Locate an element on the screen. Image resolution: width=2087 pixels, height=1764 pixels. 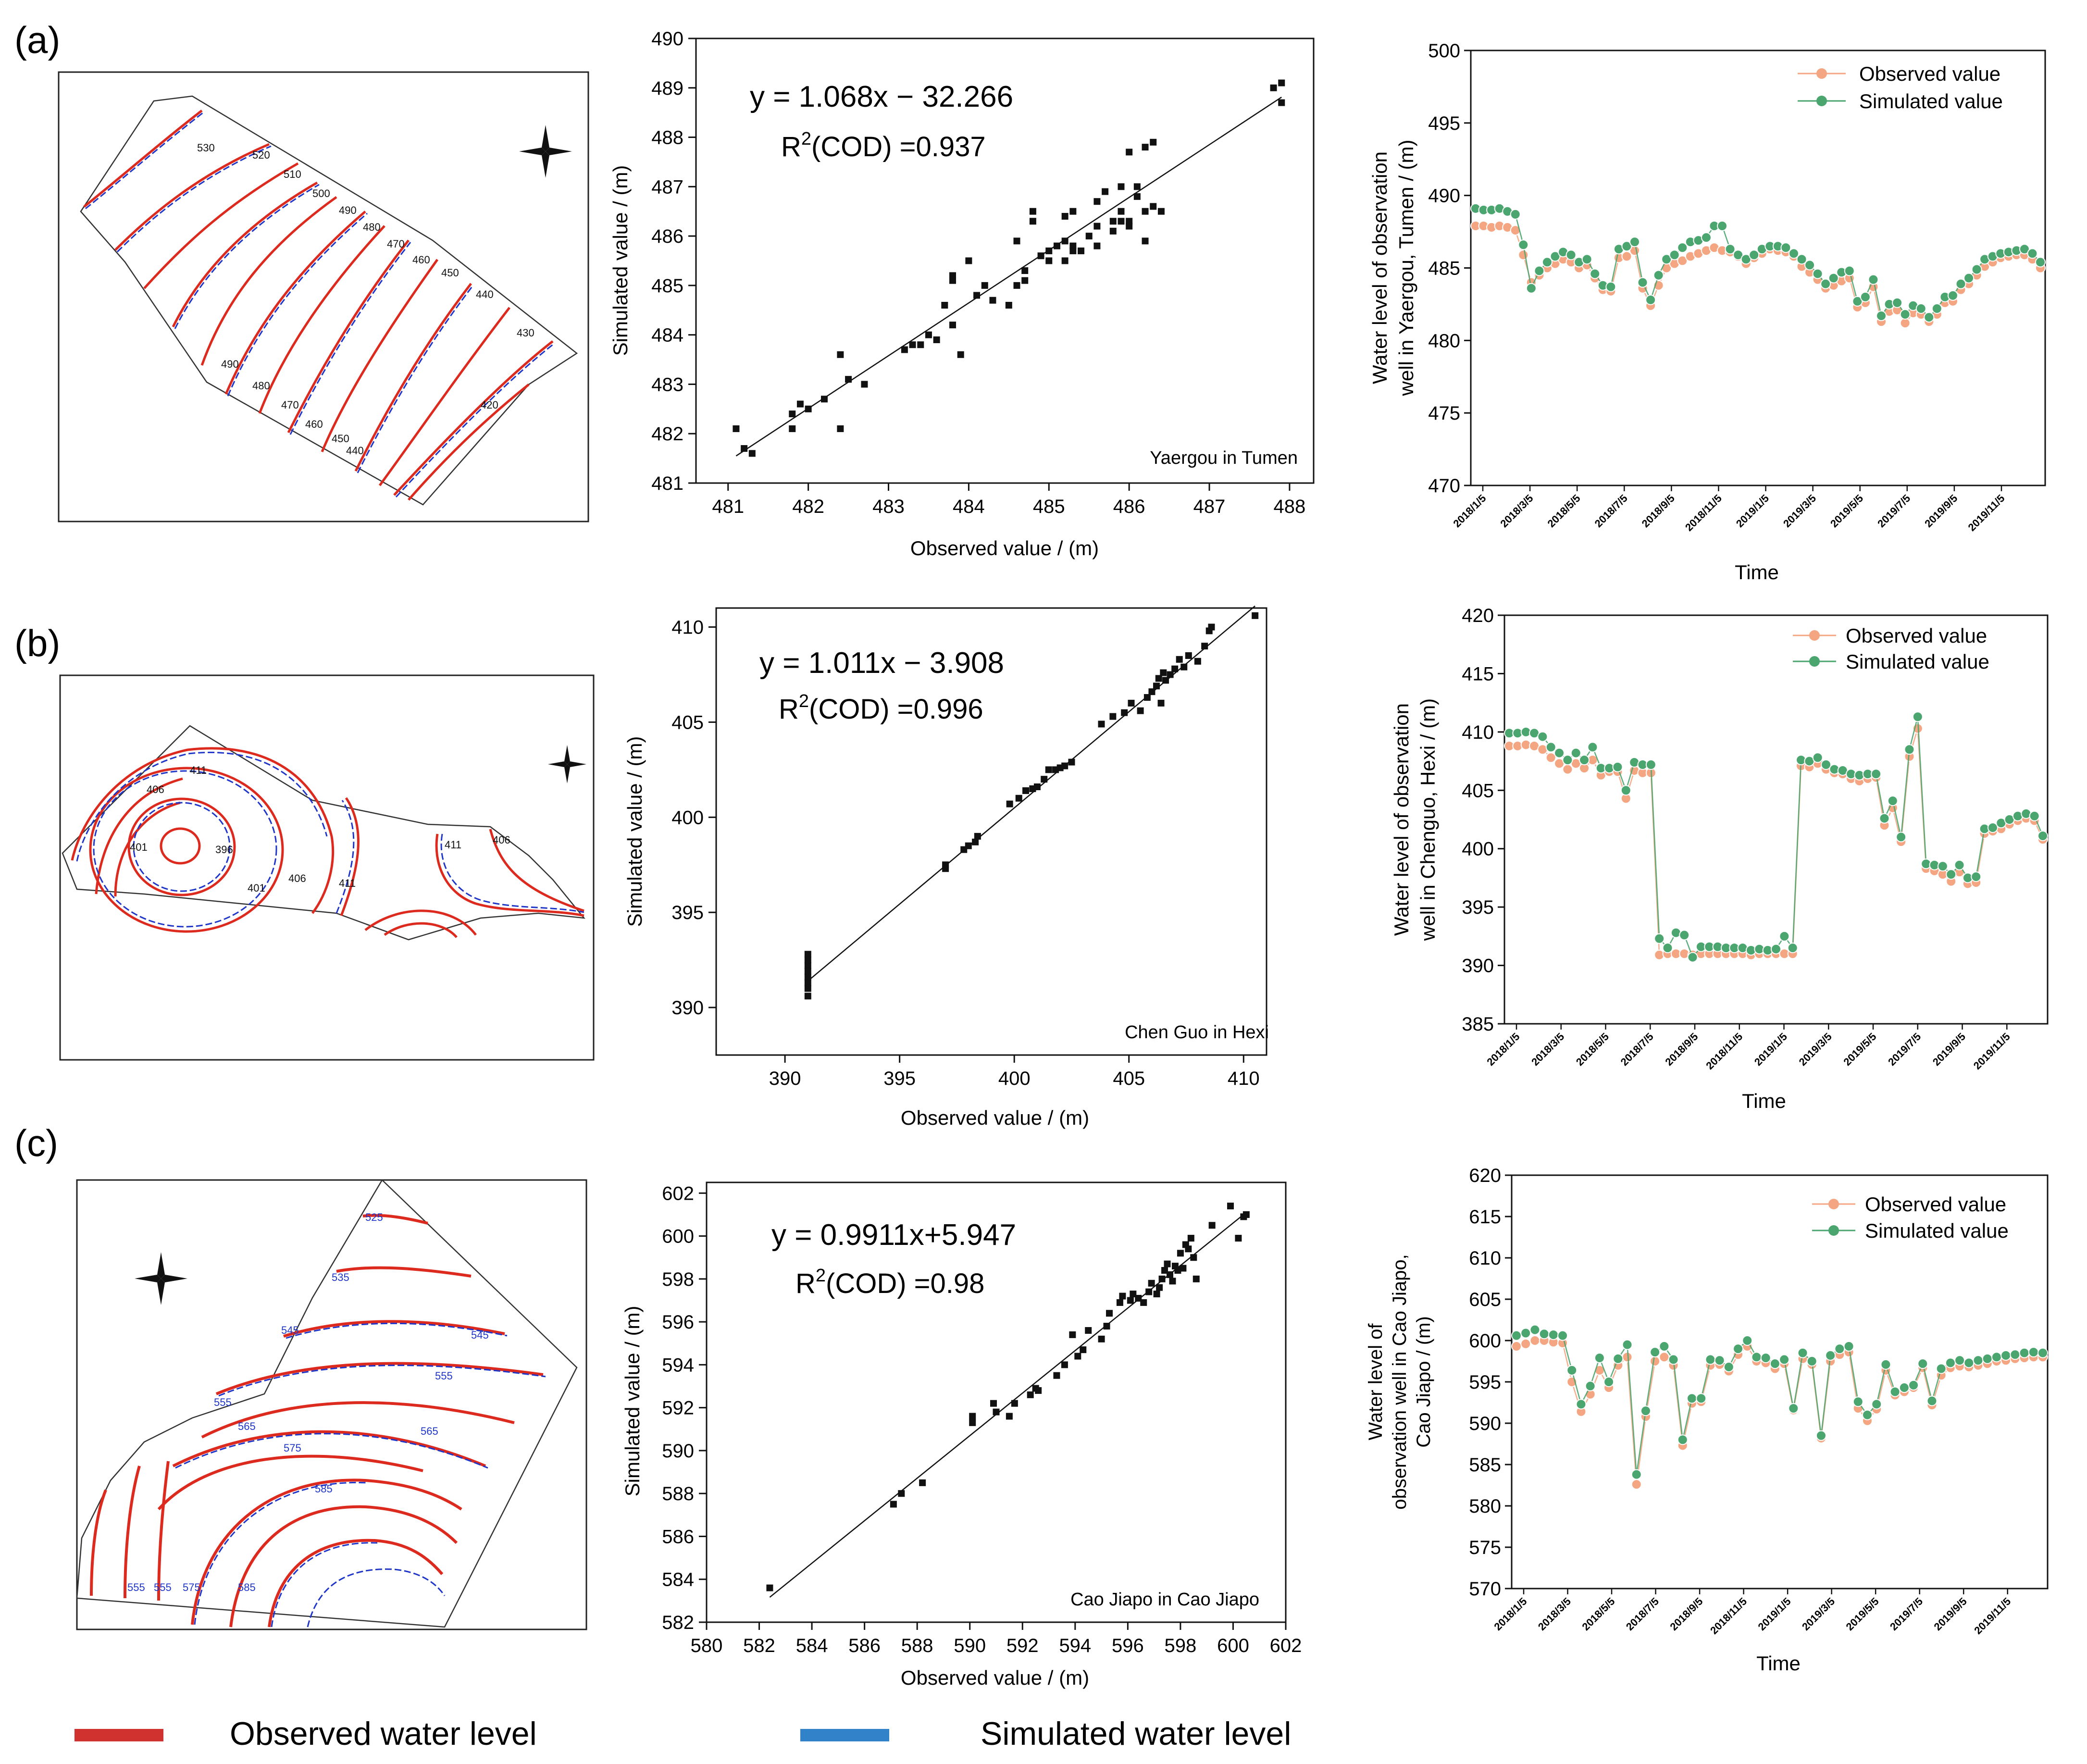
x-tick-label: 2018/5/5 is located at coordinates (1598, 1614).